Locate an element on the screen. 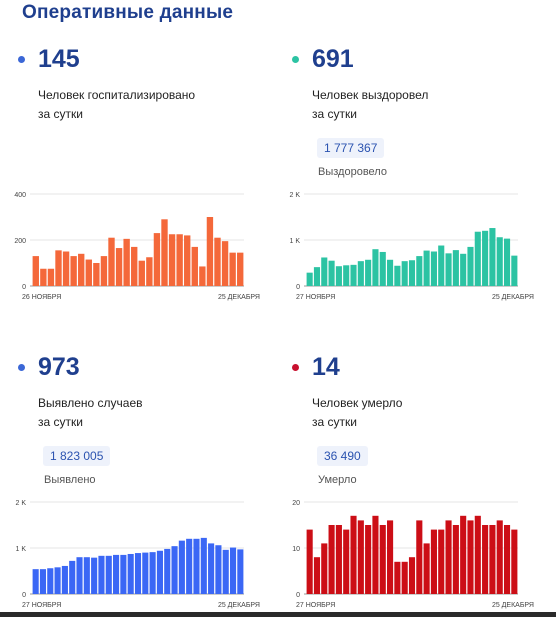  deaths-chart: 0 10 20 27 НОЯБРЯ 25 ДЕКАБРЯ is located at coordinates (413, 554).